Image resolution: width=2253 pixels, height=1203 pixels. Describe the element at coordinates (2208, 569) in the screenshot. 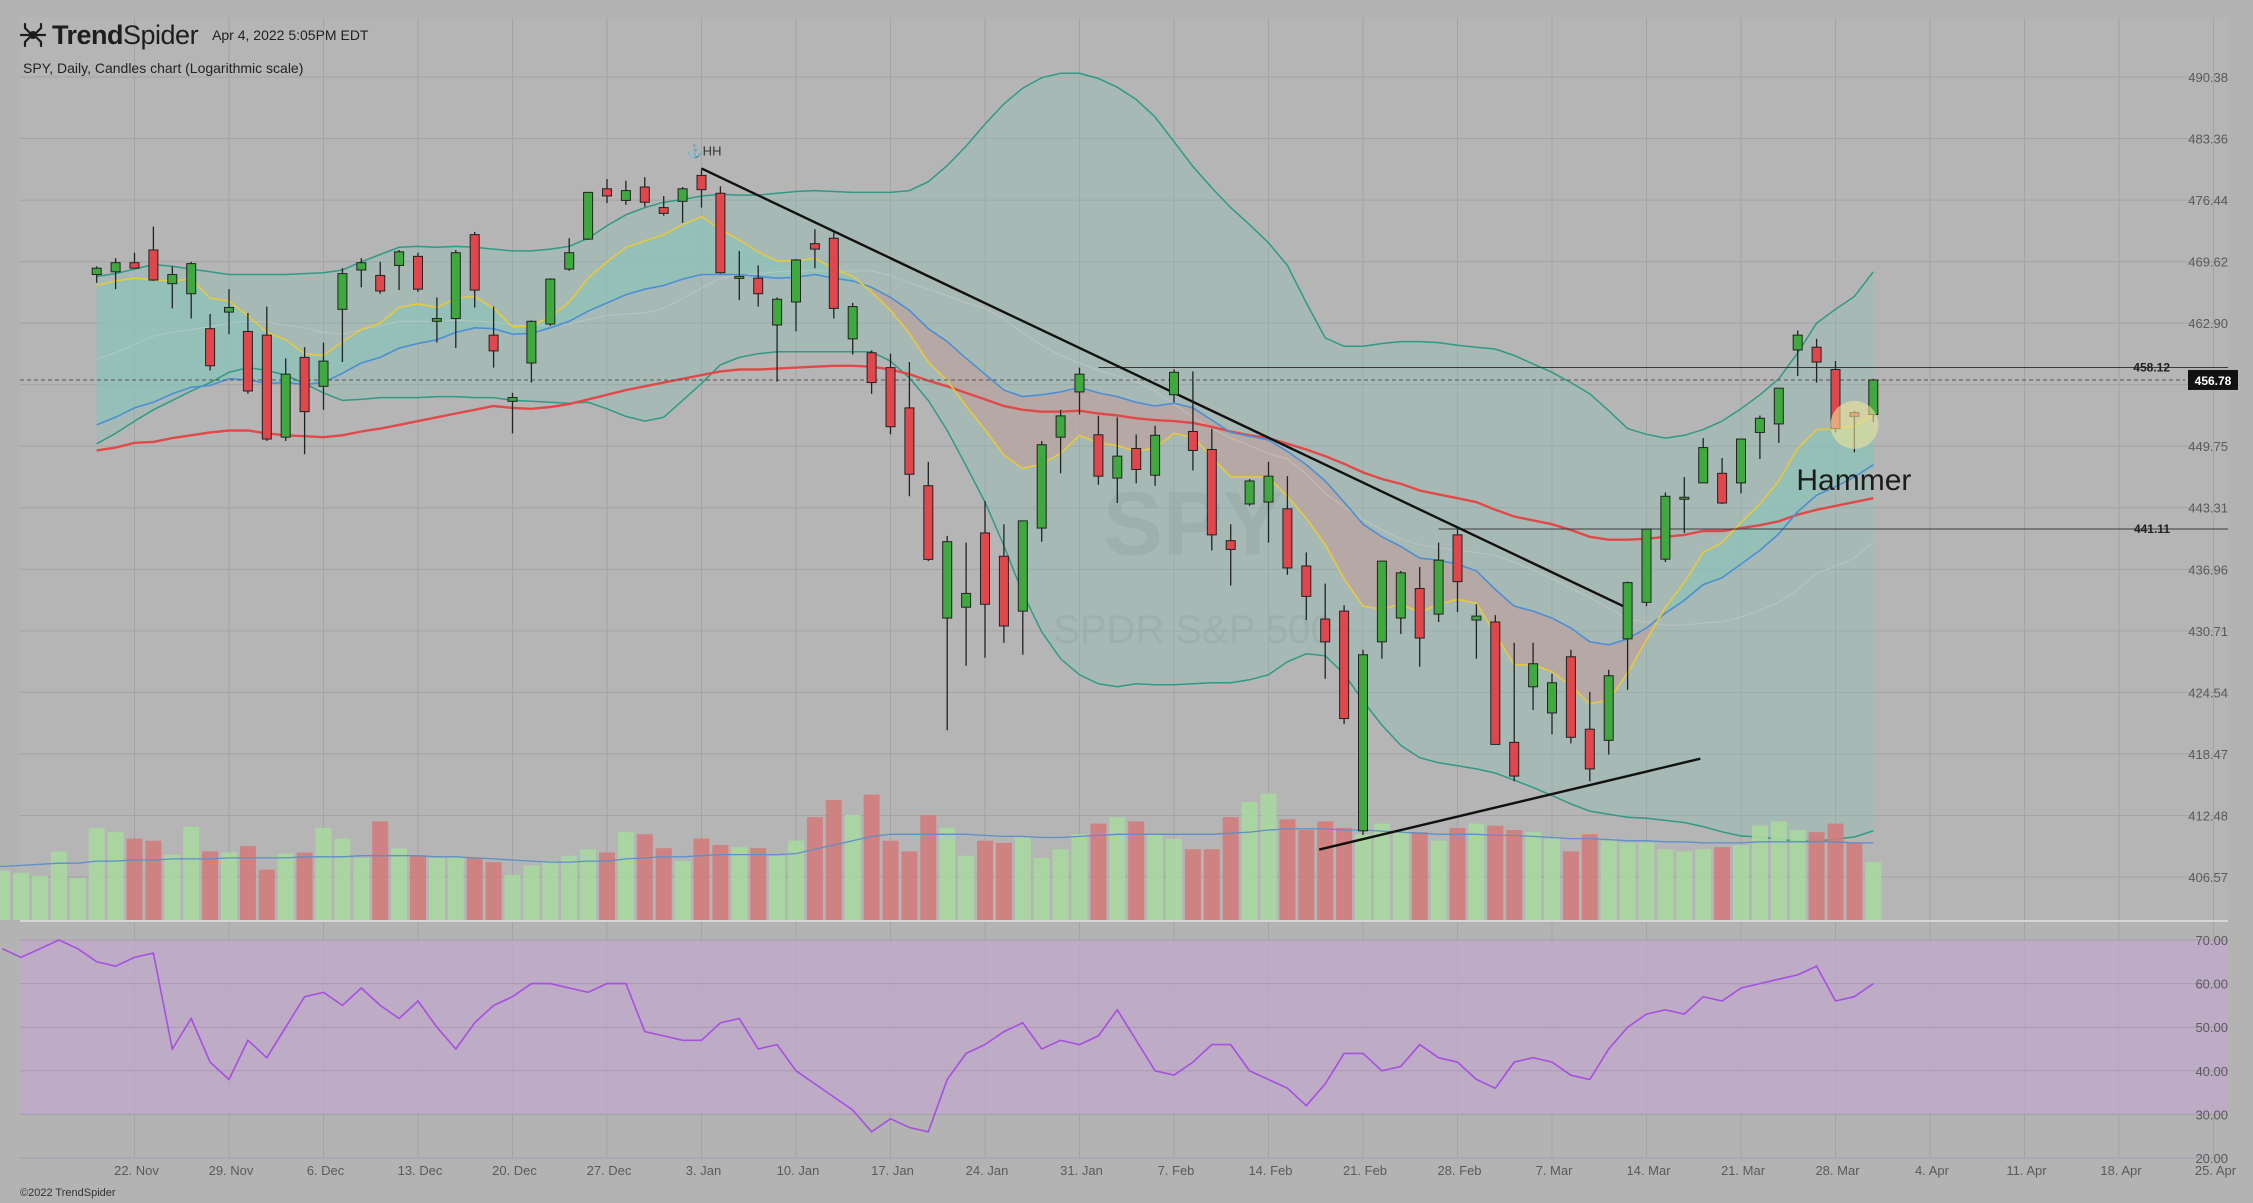

I see `price-tick-label: 436.96` at that location.